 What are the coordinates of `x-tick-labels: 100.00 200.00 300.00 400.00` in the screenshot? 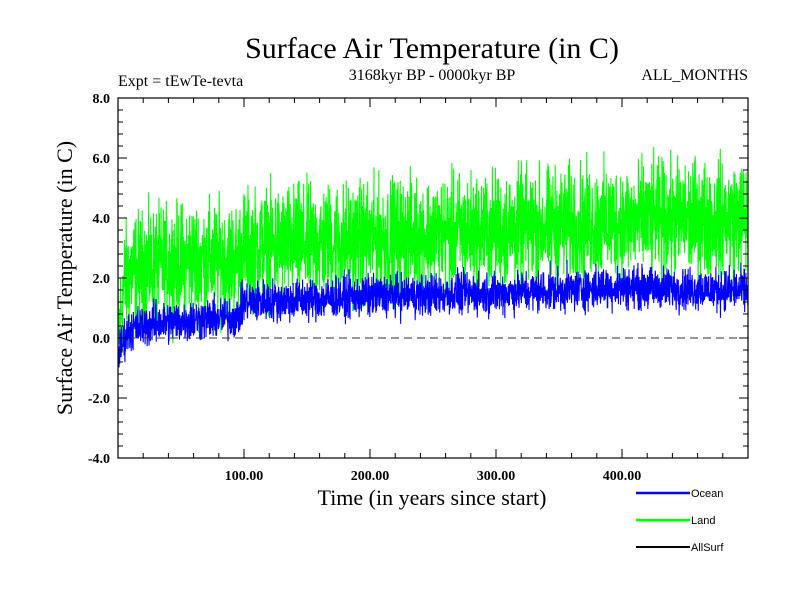 It's located at (433, 476).